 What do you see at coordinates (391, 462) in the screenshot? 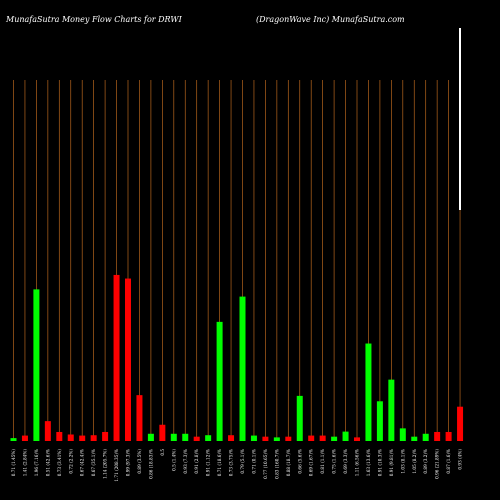
I see `x-tick-label: 0.91 (9.81)%` at bounding box center [391, 462].